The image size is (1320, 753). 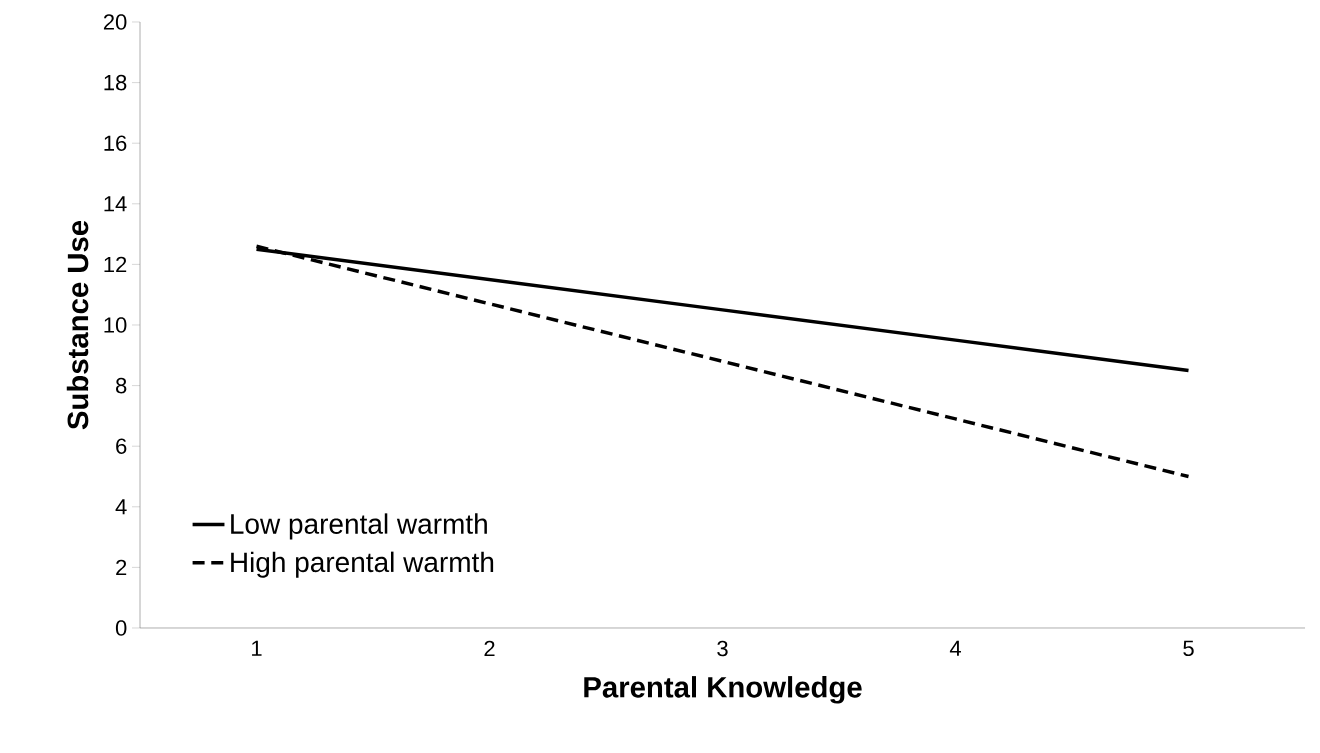 What do you see at coordinates (121, 628) in the screenshot?
I see `y-tick-label: 0` at bounding box center [121, 628].